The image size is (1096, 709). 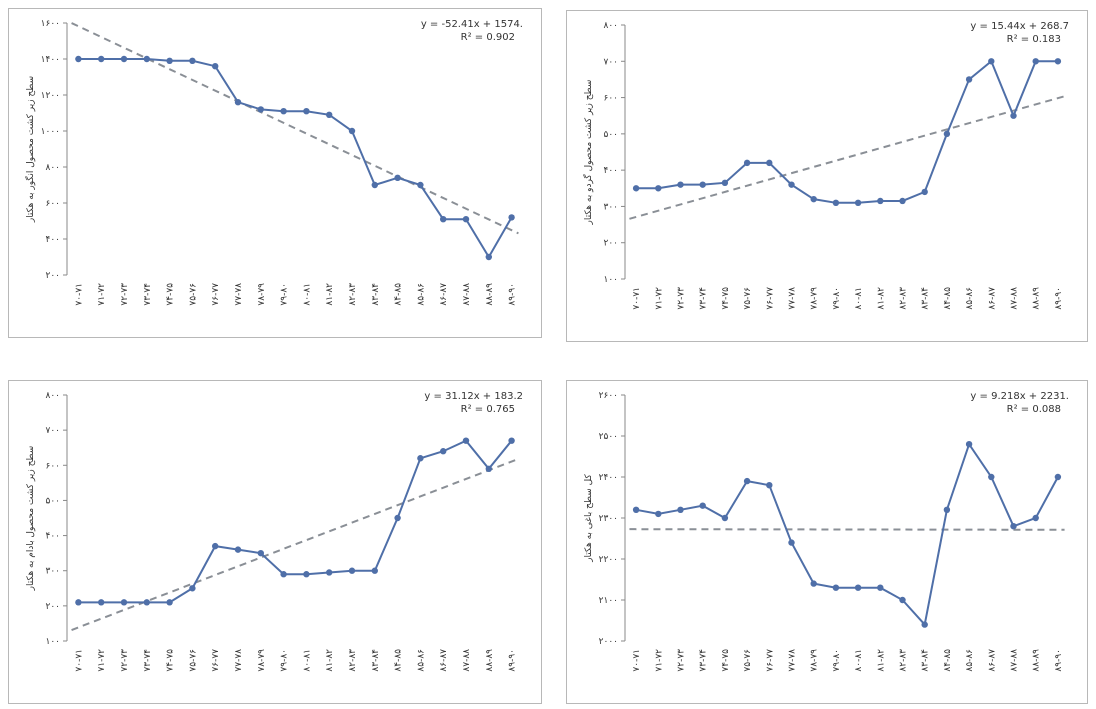 I want to click on x-tick-label: ۸۵-۸۶, so click(x=421, y=660).